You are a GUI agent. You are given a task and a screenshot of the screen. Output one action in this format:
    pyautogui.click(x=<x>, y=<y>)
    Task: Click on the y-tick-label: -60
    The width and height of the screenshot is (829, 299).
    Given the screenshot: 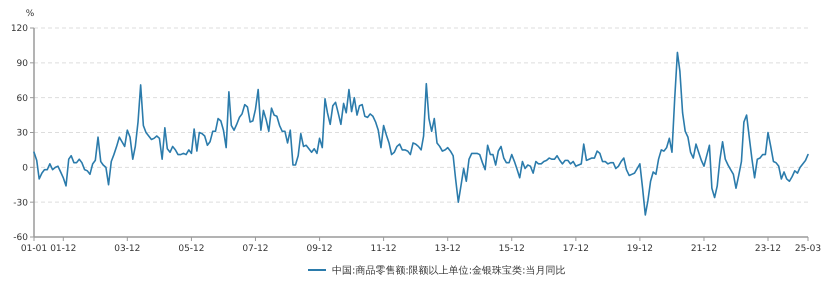 What is the action you would take?
    pyautogui.click(x=20, y=238)
    